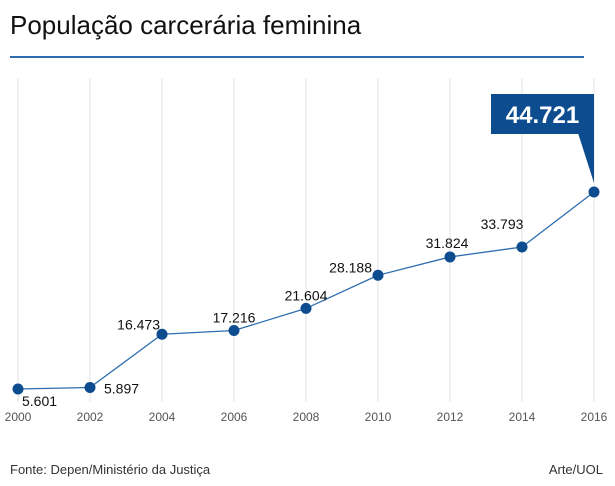 The height and width of the screenshot is (486, 615). What do you see at coordinates (234, 417) in the screenshot?
I see `x-tick-2006: 2006` at bounding box center [234, 417].